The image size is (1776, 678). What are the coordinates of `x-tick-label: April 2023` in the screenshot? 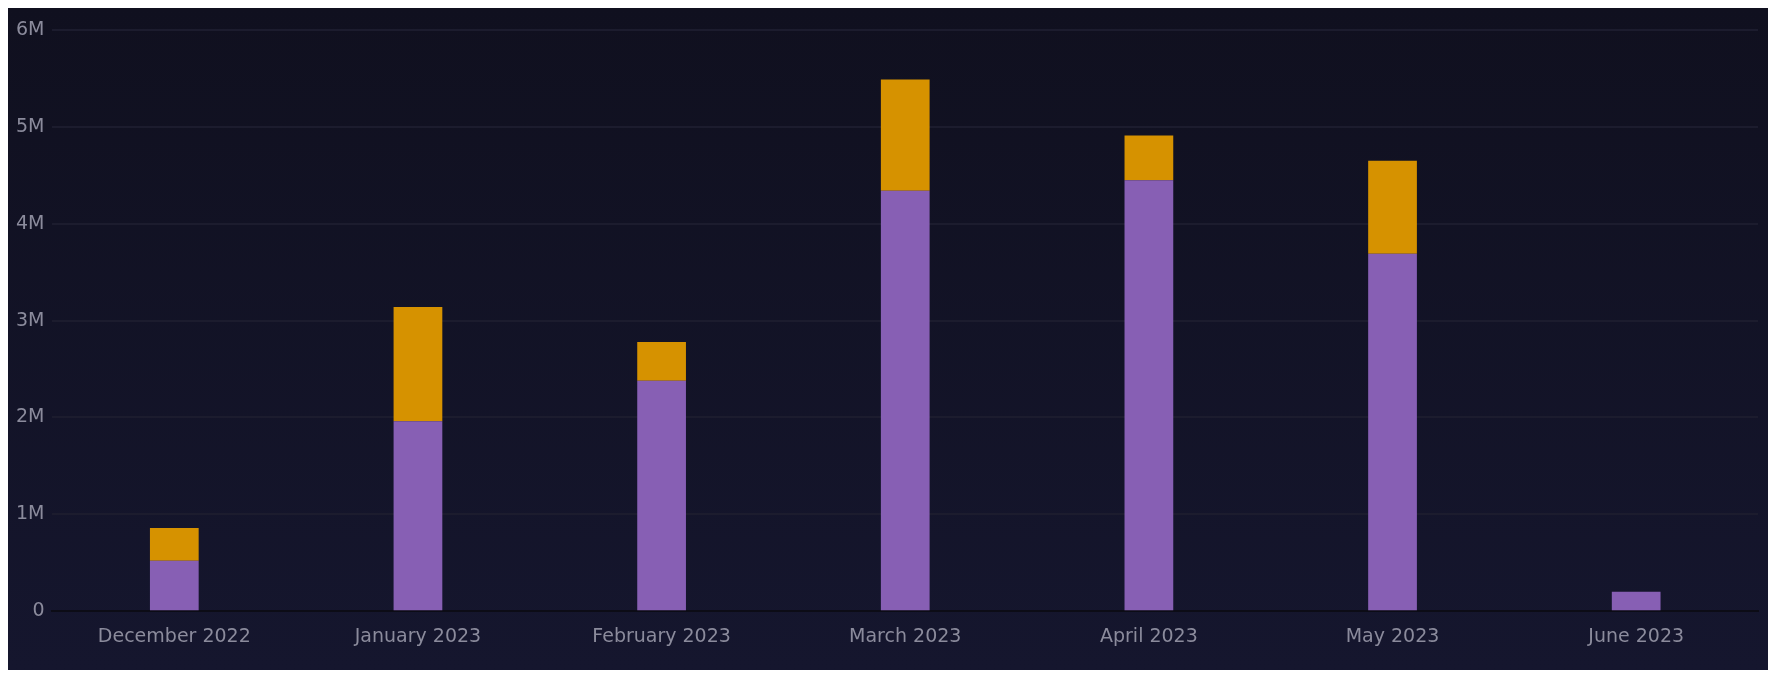 It's located at (1148, 634).